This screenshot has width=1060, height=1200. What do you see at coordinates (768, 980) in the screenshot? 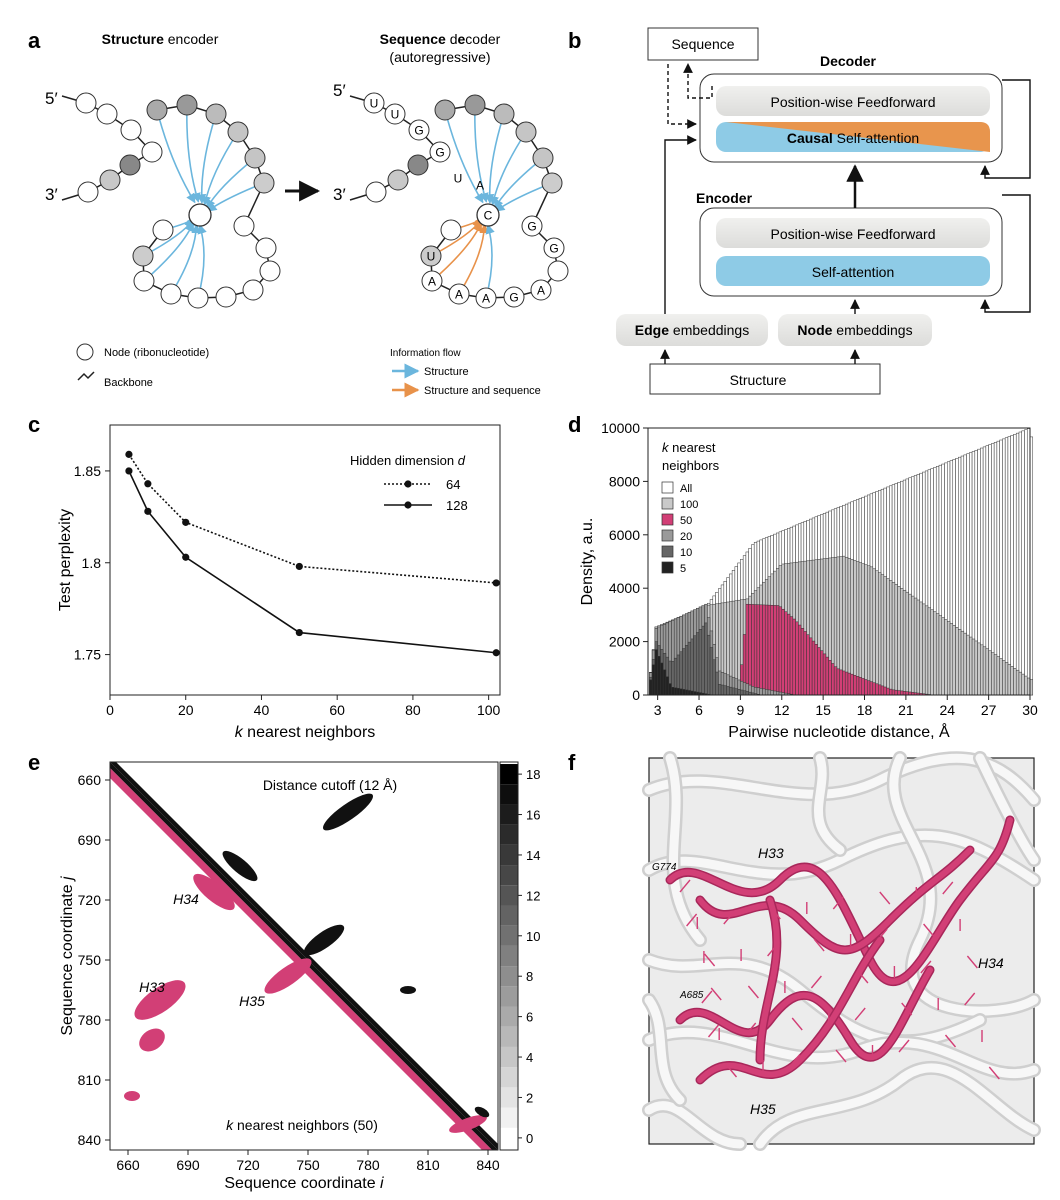
I see `helix-ribbon` at bounding box center [768, 980].